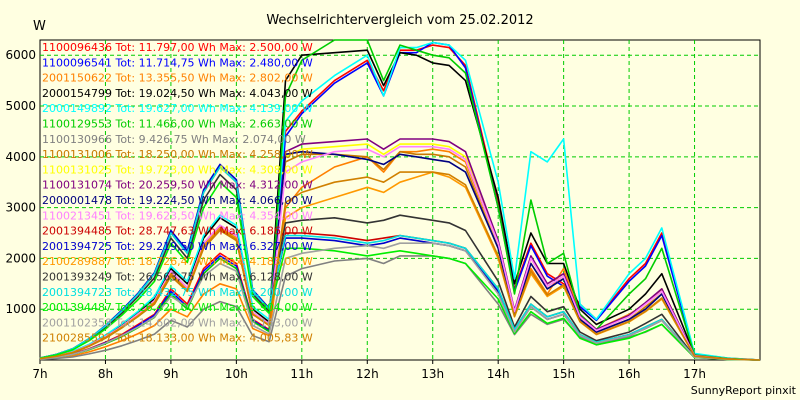  What do you see at coordinates (20, 309) in the screenshot?
I see `y-tick-label: 1000` at bounding box center [20, 309].